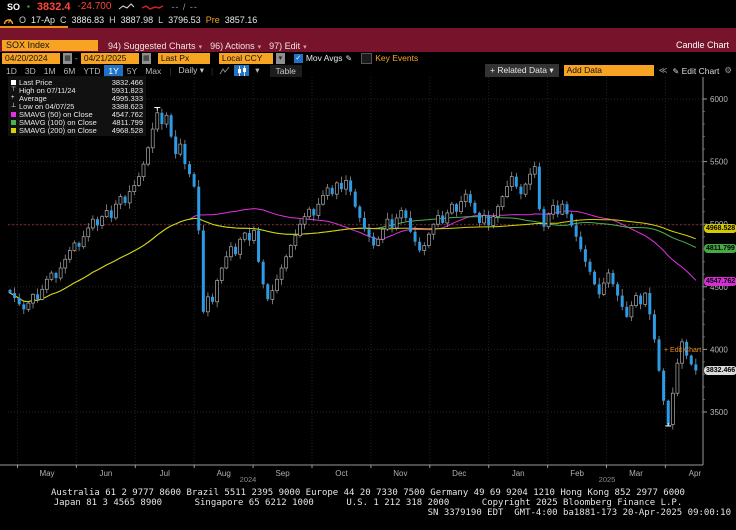 This screenshot has width=736, height=530. Describe the element at coordinates (242, 70) in the screenshot. I see `candle-chart-icon` at that location.